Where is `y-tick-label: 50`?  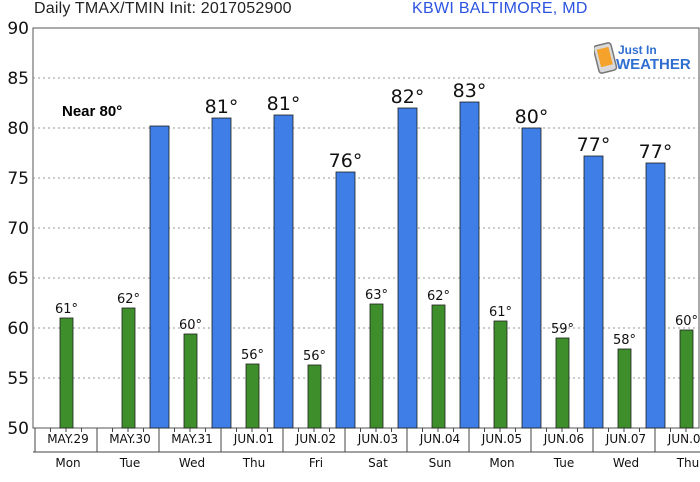 y-tick-label: 50 is located at coordinates (18, 429).